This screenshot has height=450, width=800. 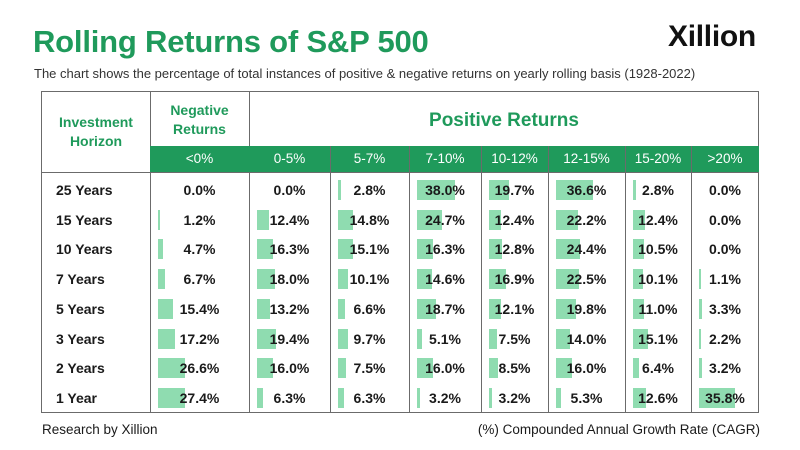 I want to click on column-header-3: 7-10%, so click(x=445, y=158).